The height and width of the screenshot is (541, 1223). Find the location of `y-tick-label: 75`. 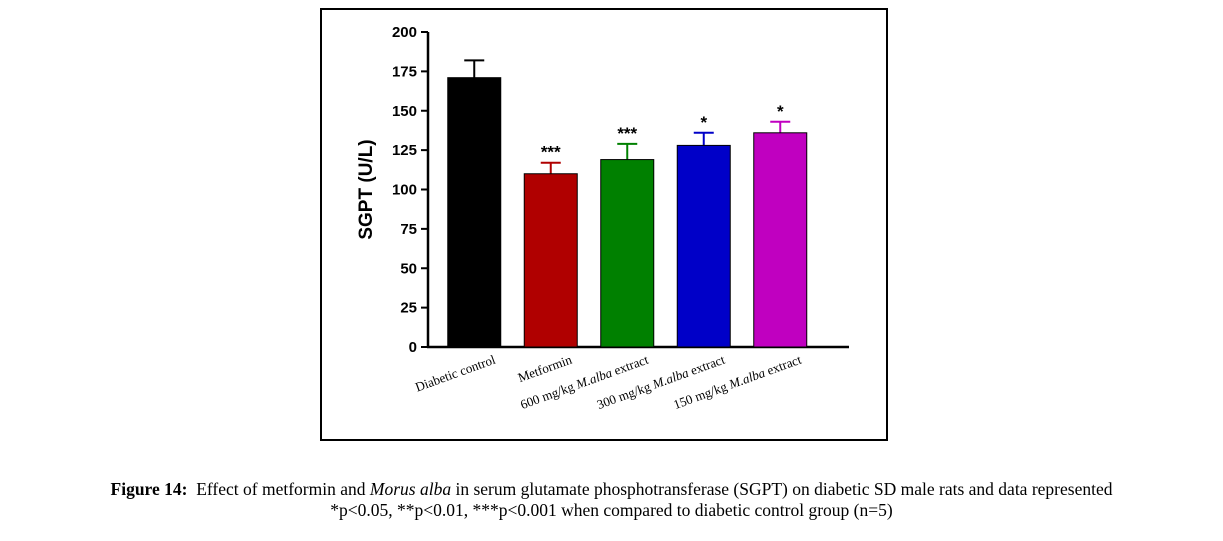

y-tick-label: 75 is located at coordinates (408, 229).